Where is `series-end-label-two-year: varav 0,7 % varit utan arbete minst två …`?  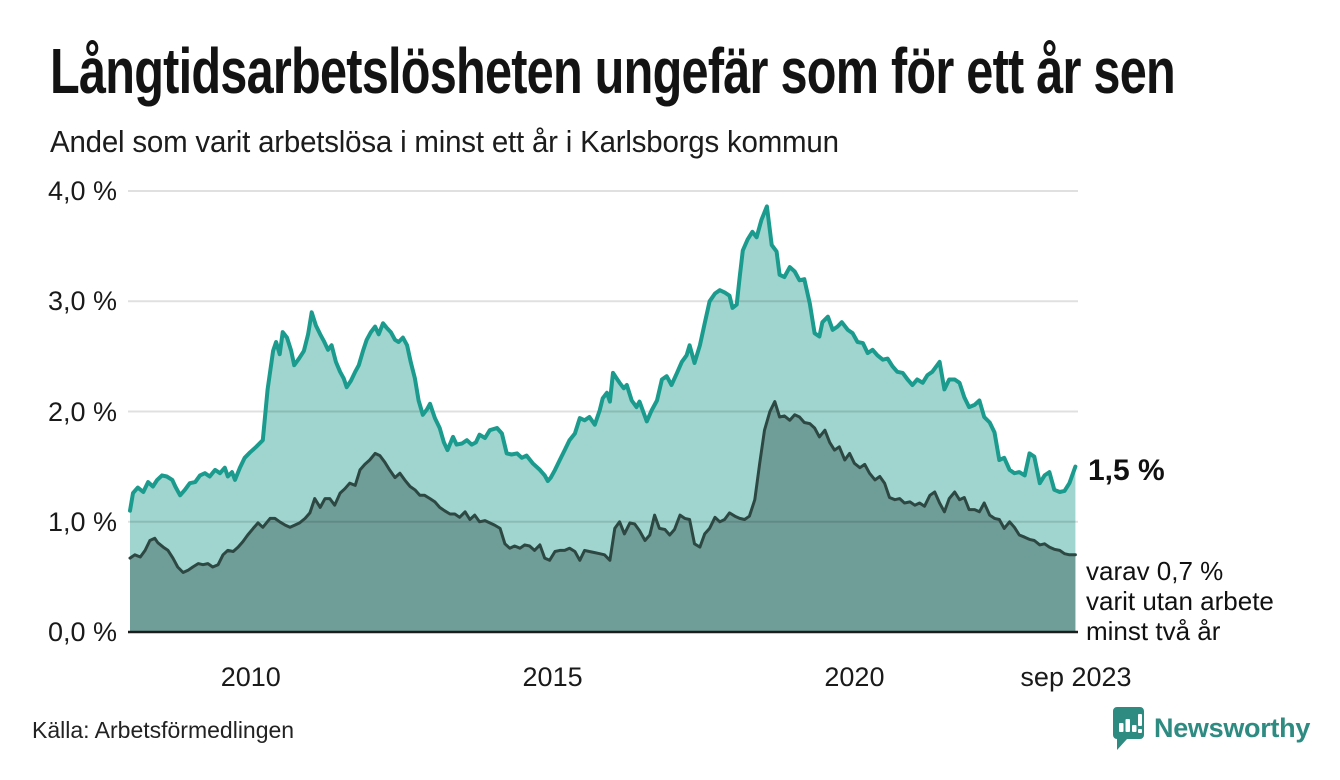 series-end-label-two-year: varav 0,7 % varit utan arbete minst två … is located at coordinates (1180, 601).